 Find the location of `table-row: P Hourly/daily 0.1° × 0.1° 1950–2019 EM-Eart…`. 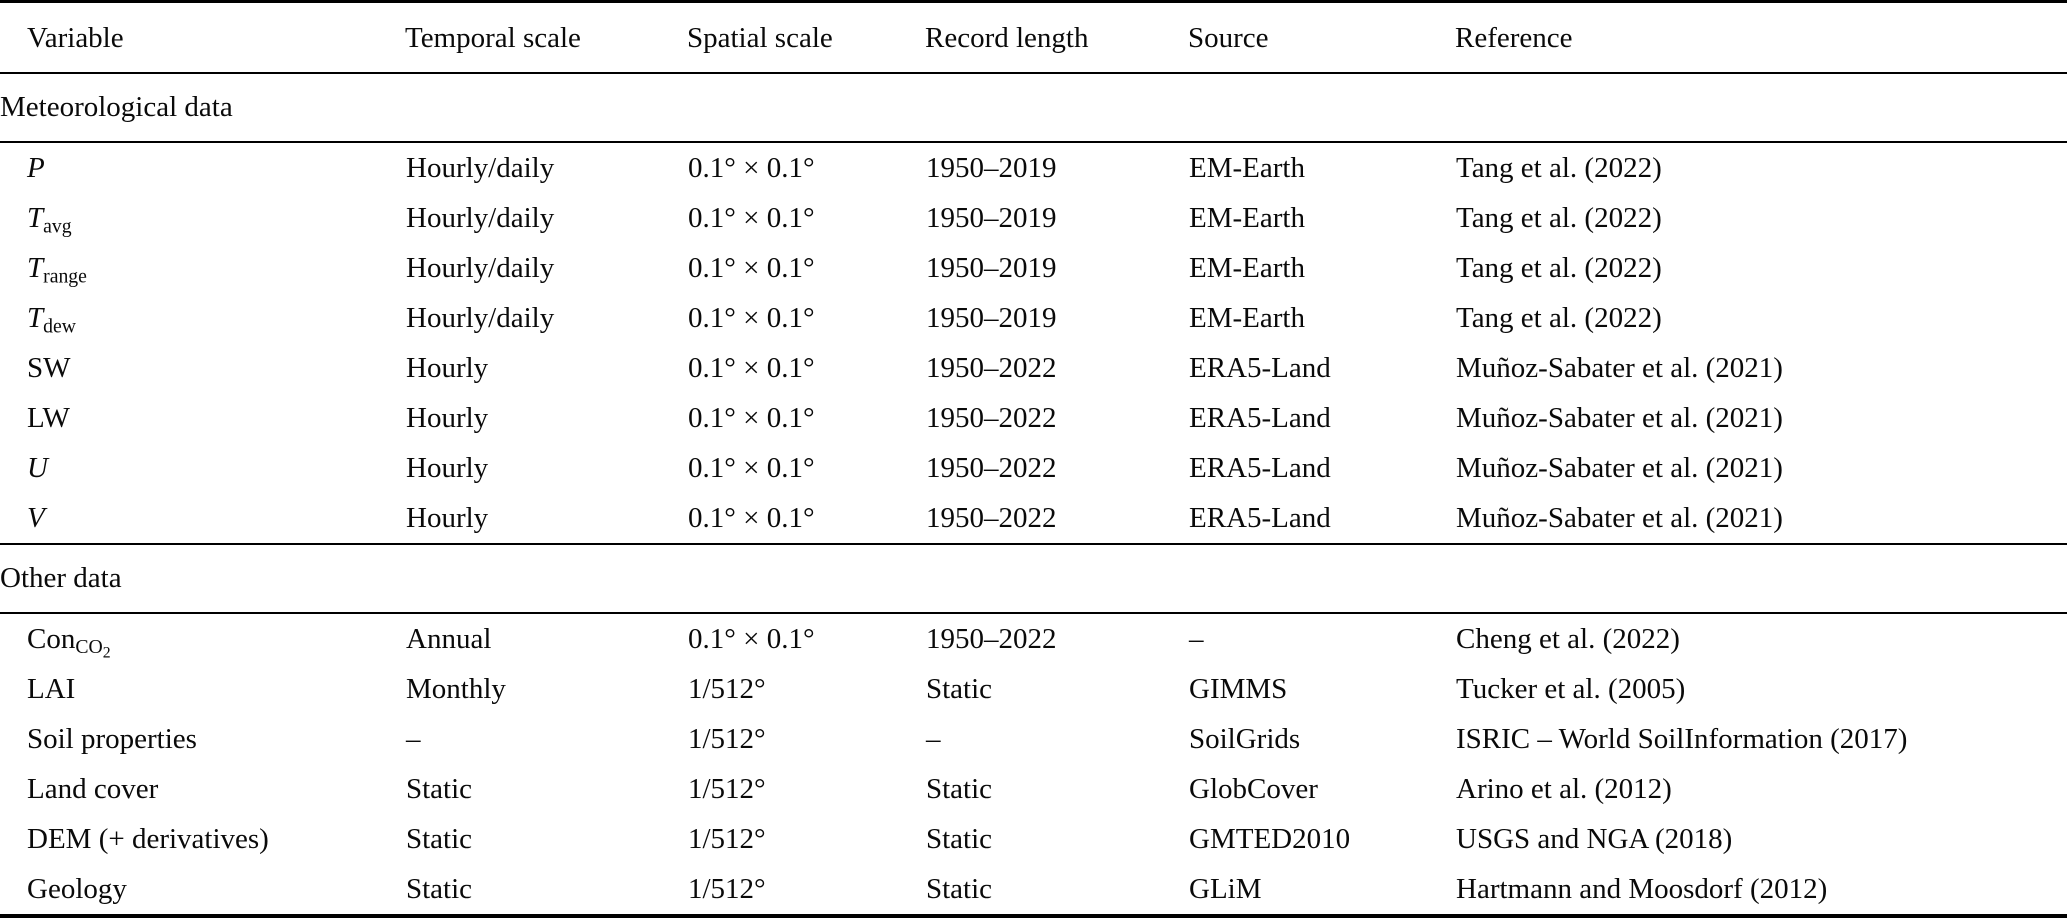

table-row: P Hourly/daily 0.1° × 0.1° 1950–2019 EM-Eart… is located at coordinates (1033, 167).